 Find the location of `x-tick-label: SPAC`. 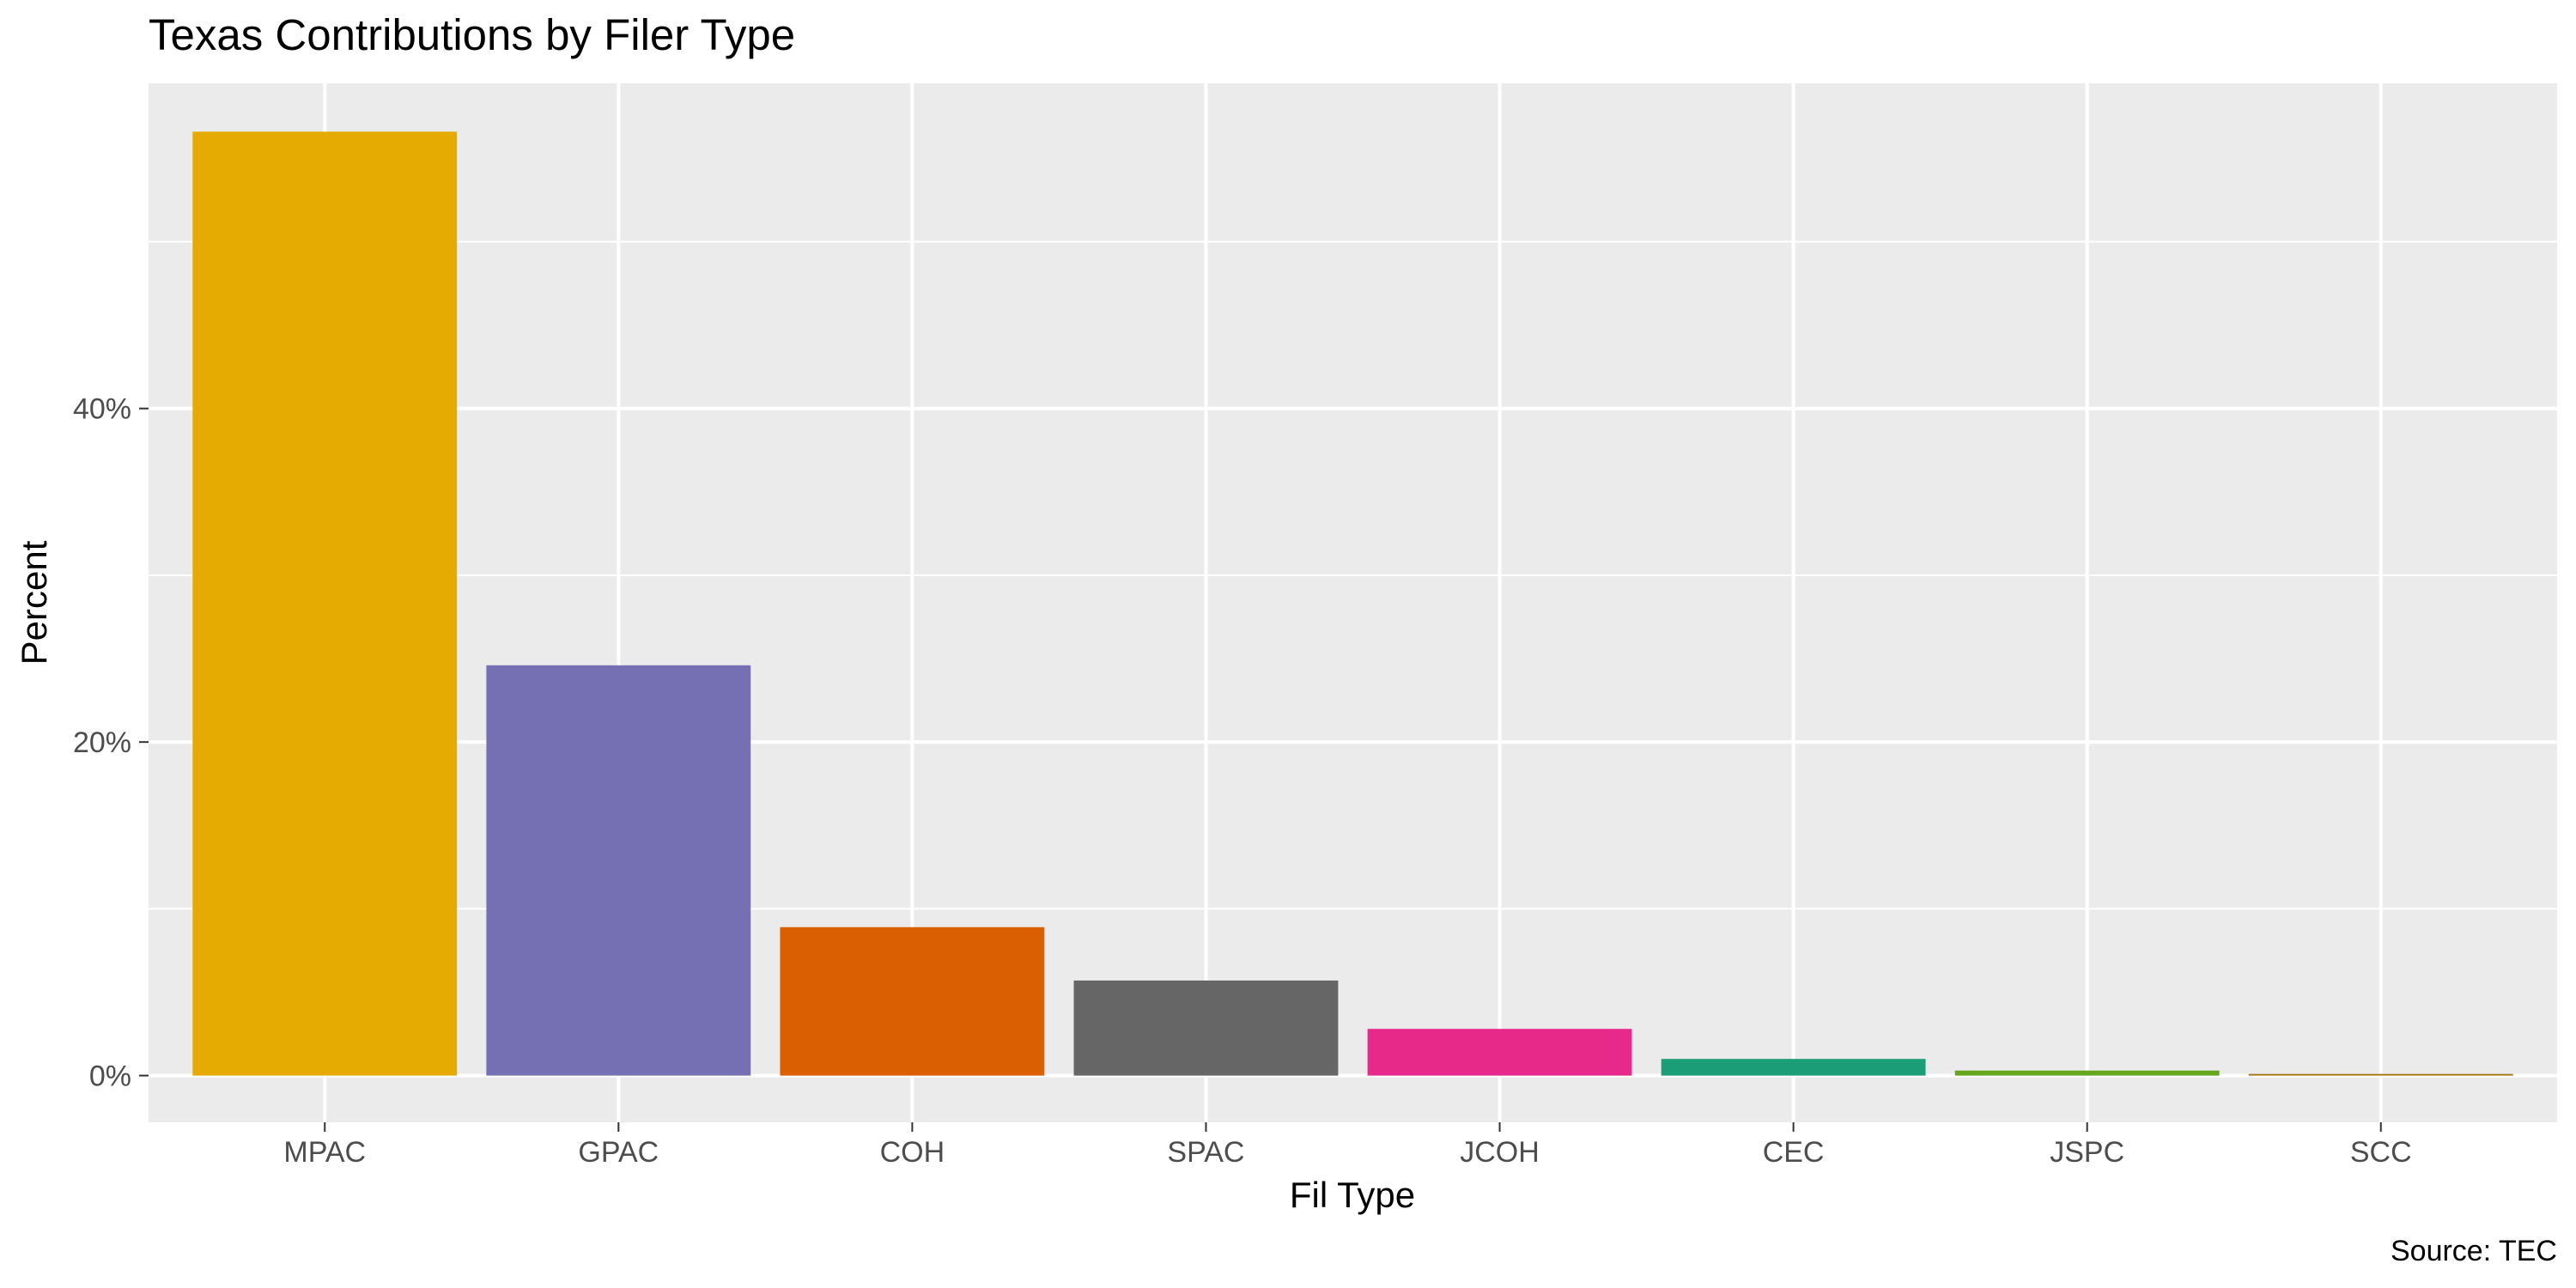

x-tick-label: SPAC is located at coordinates (1206, 1152).